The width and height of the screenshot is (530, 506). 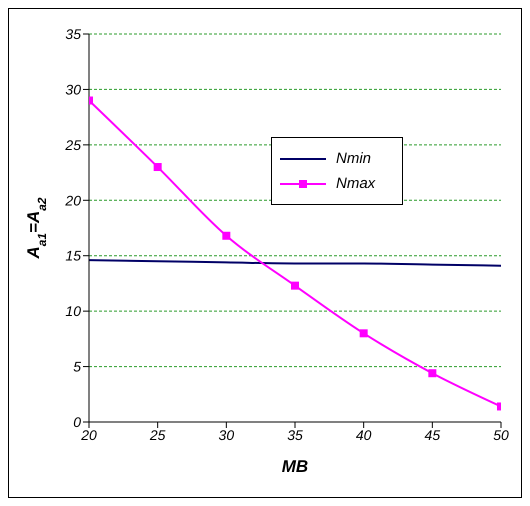 I want to click on y-tick-label: 20, so click(x=73, y=200).